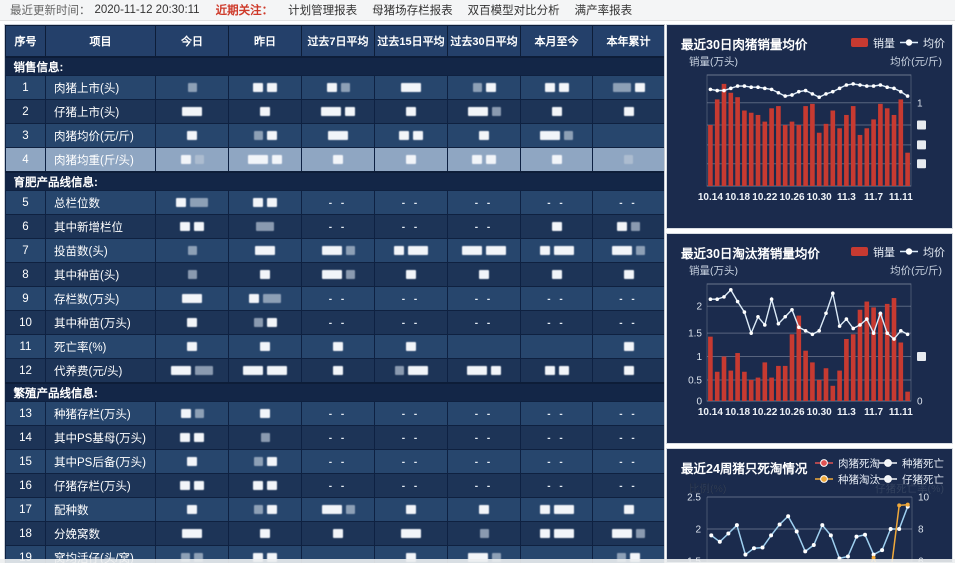 This screenshot has width=955, height=563. I want to click on table-row: 7 投苗数(头), so click(334, 250).